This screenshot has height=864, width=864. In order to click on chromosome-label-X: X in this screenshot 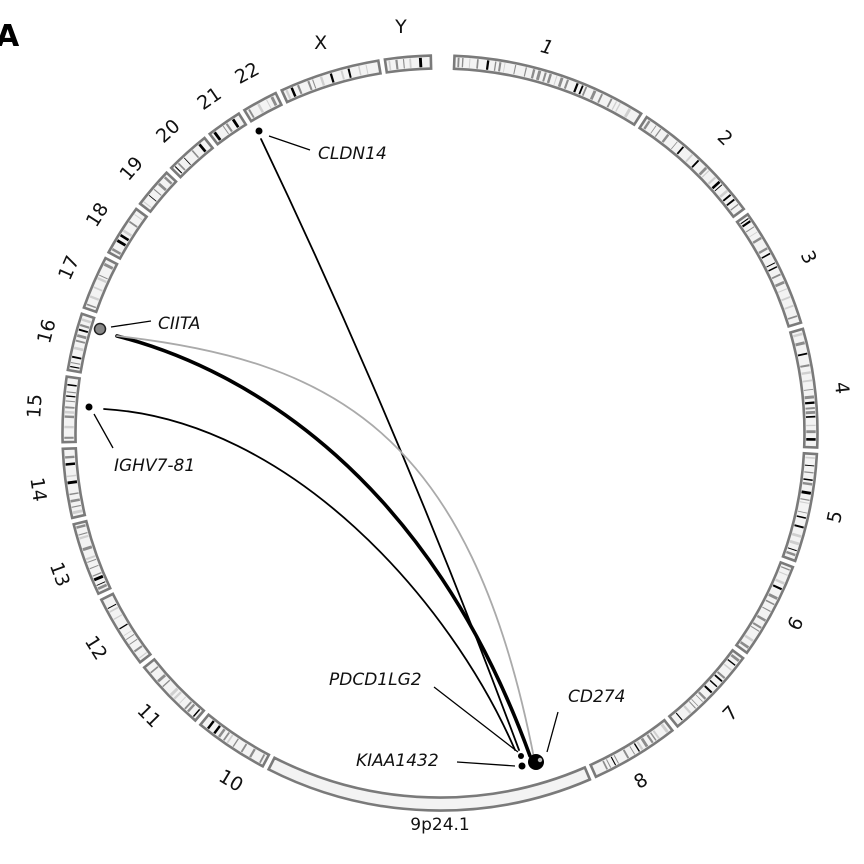, I will do `click(320, 43)`.